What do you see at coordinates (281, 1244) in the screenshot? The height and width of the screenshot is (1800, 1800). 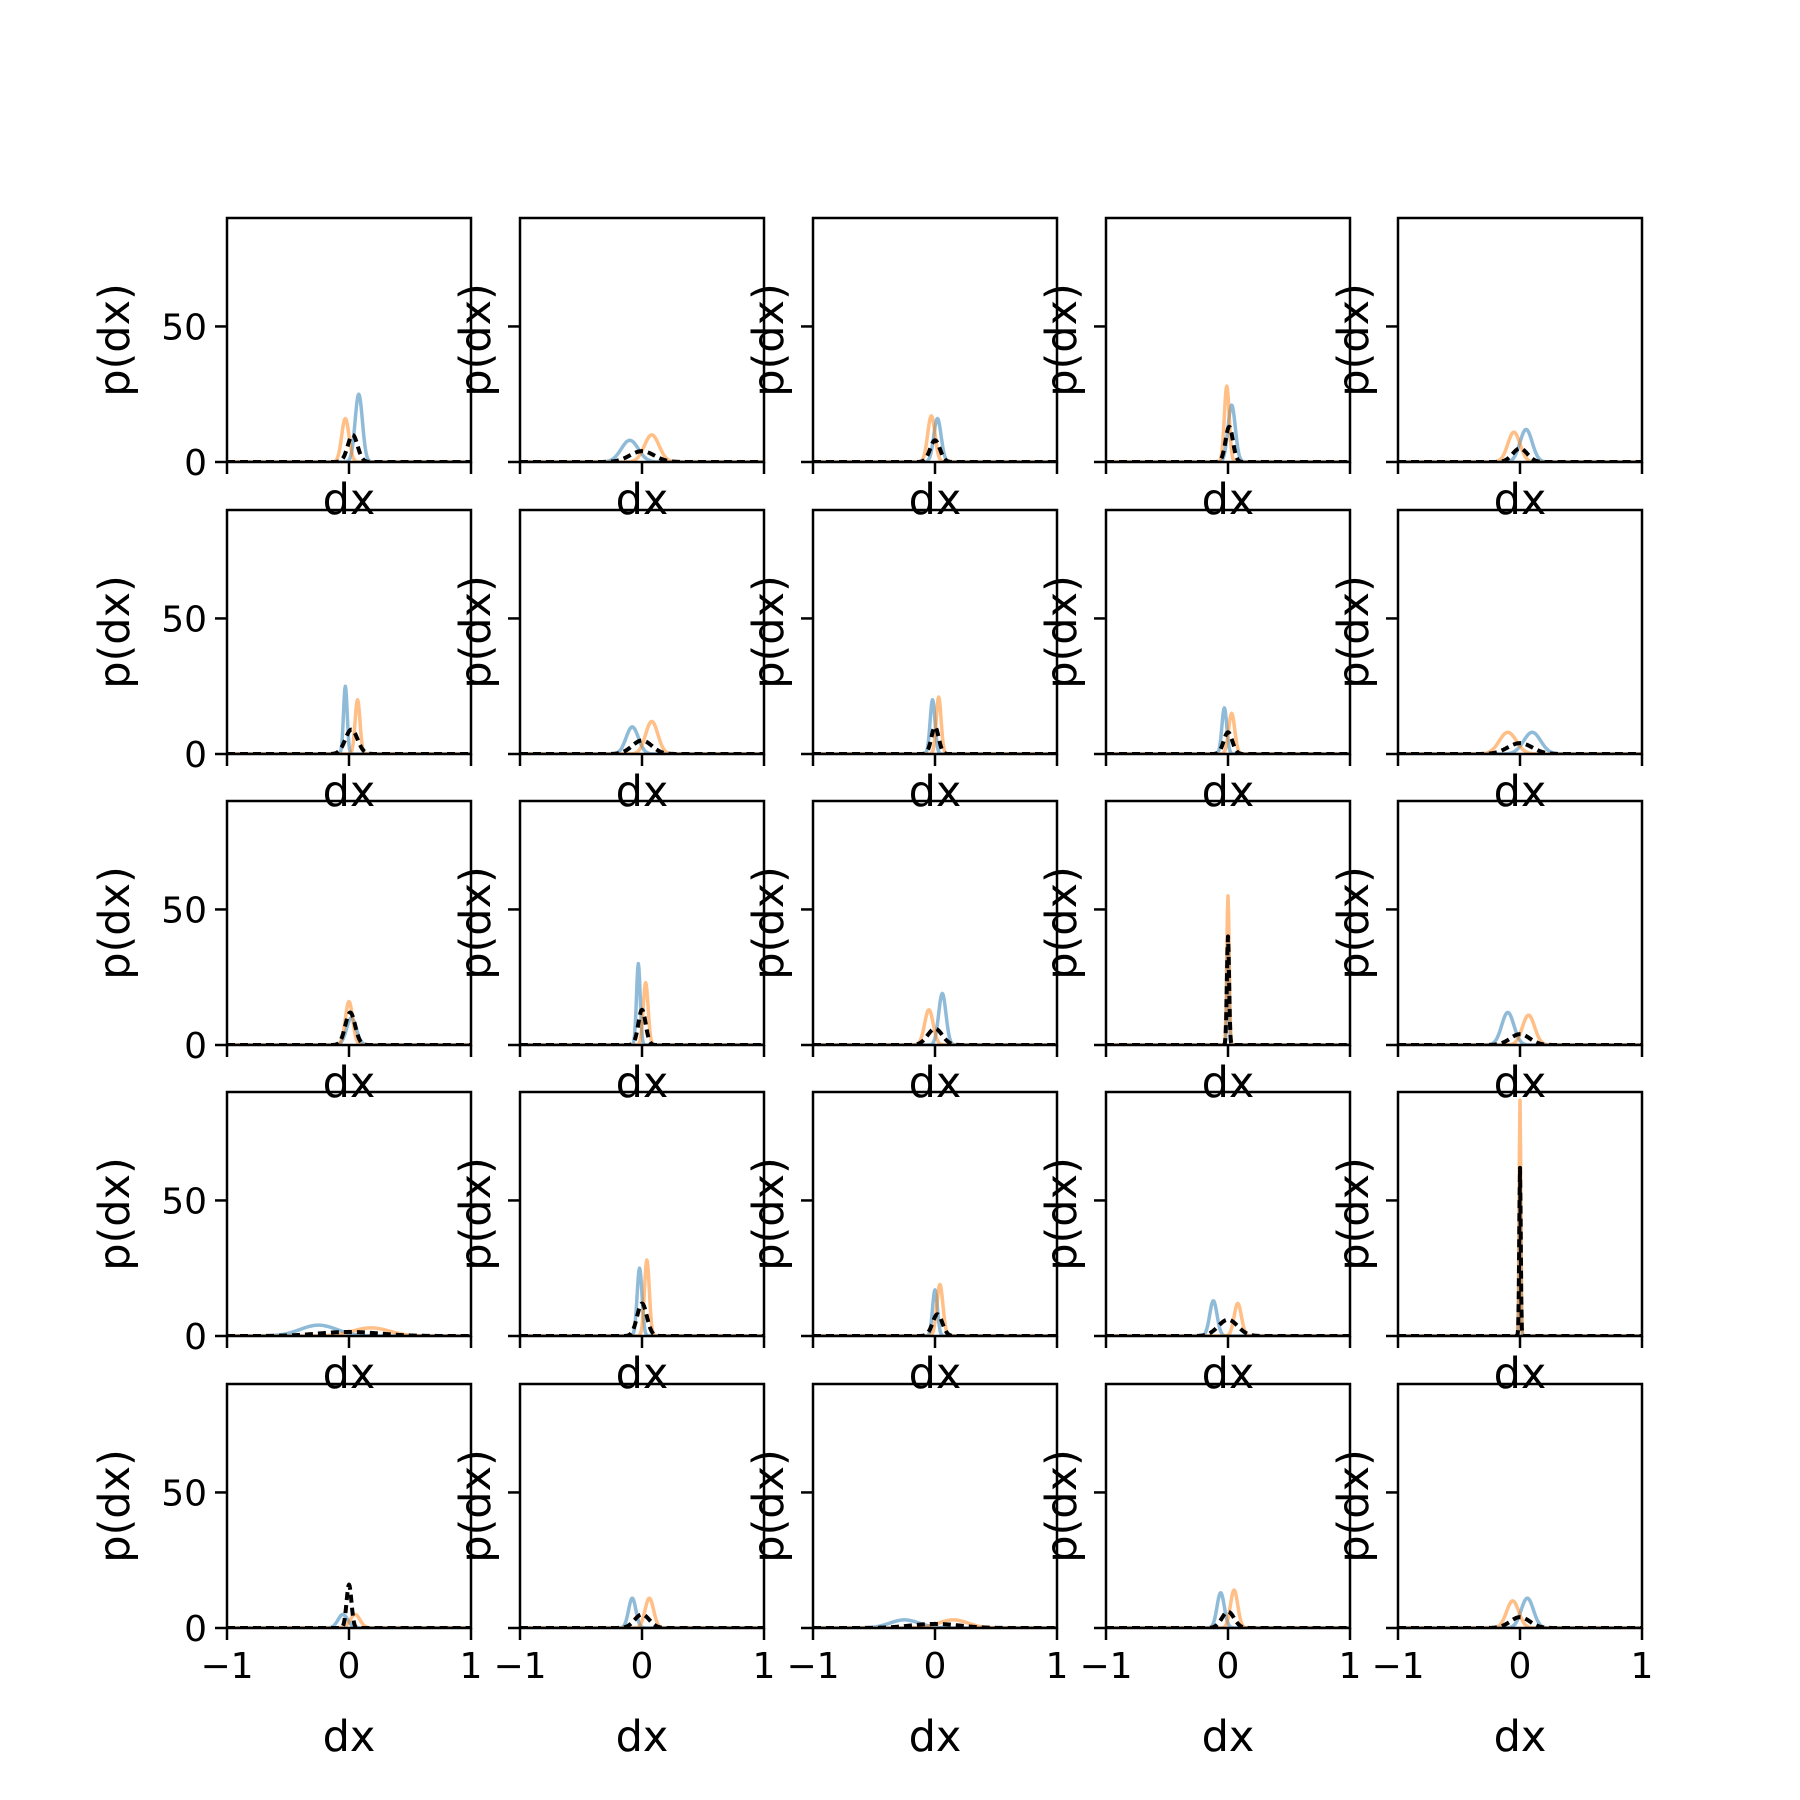 I see `subplot-r3-c0: 0 50 dx p(dx)` at bounding box center [281, 1244].